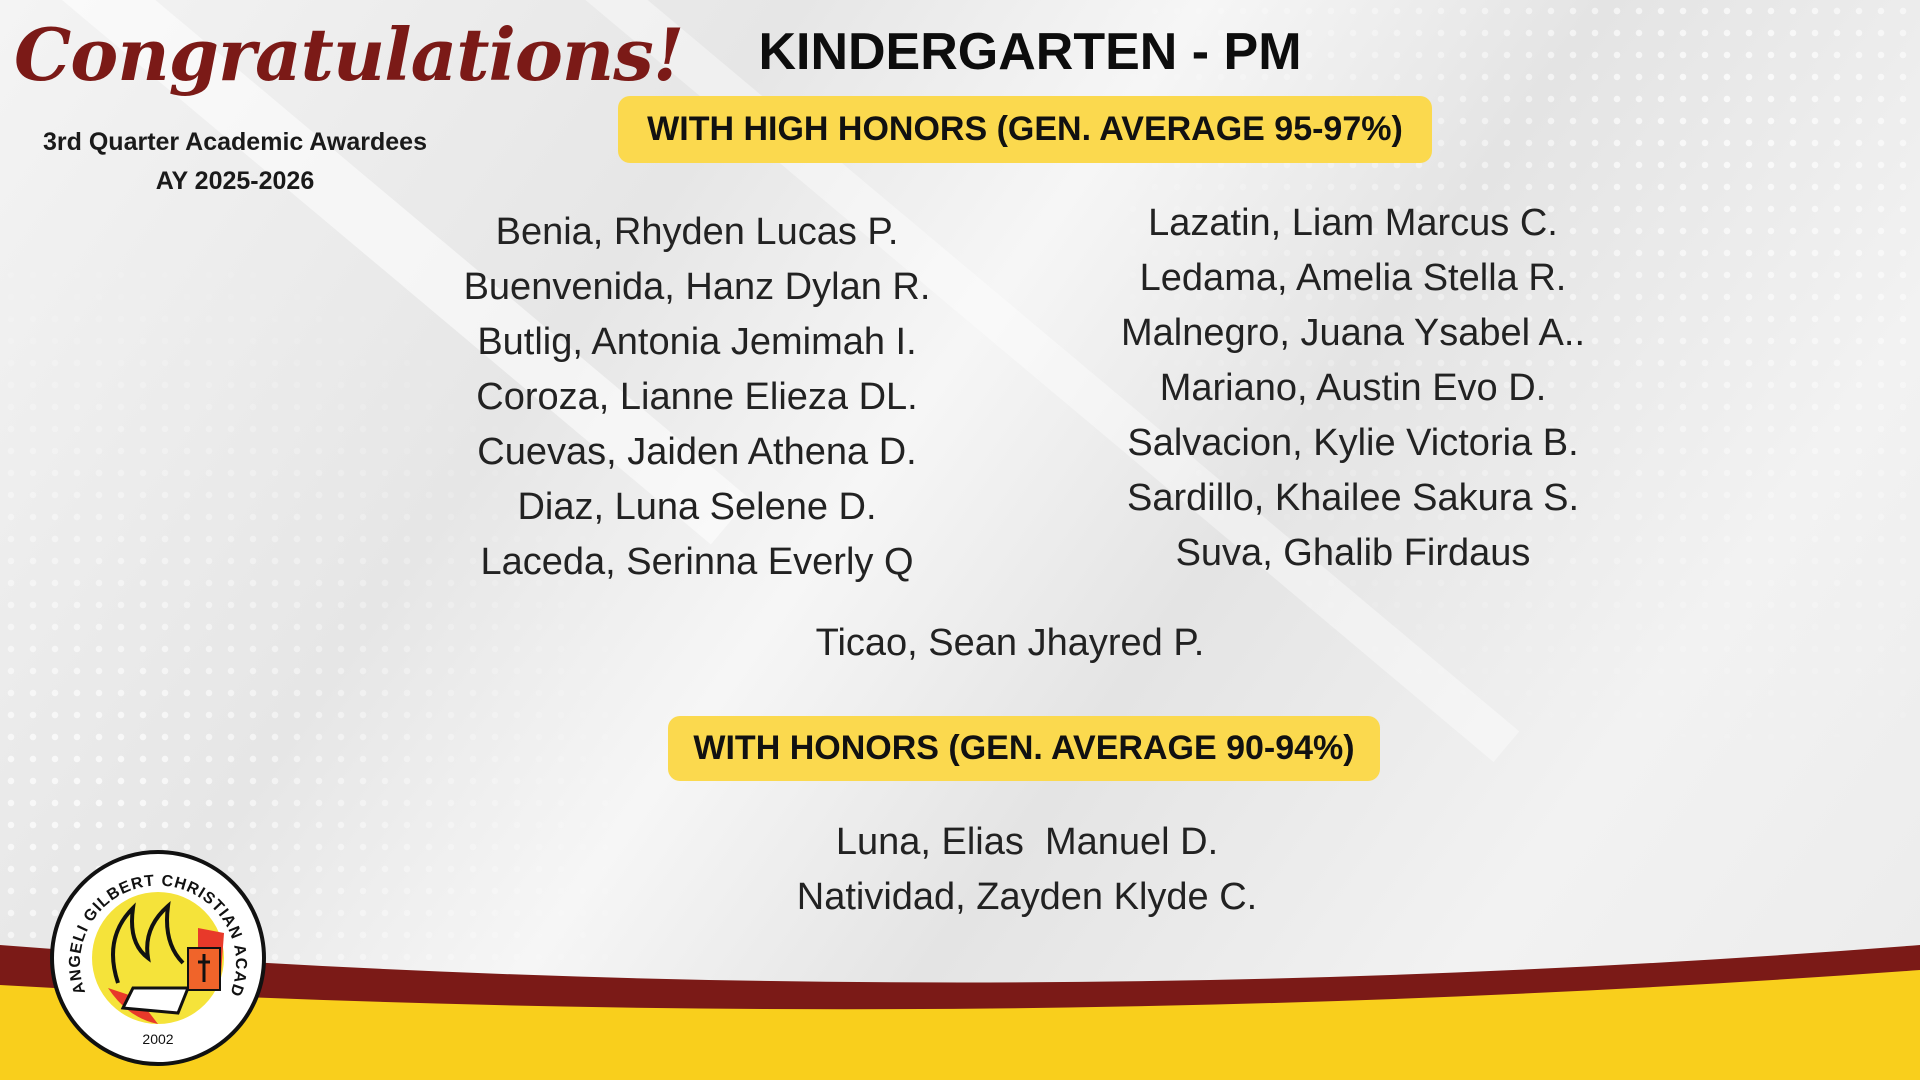  Describe the element at coordinates (697, 342) in the screenshot. I see `list-item: Butlig, Antonia Jemimah I.` at that location.